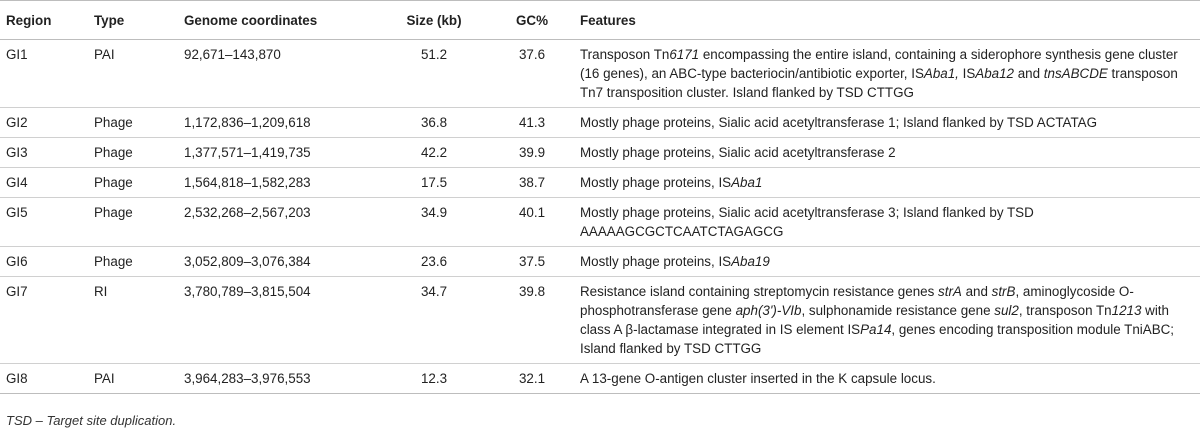  What do you see at coordinates (950, 291) in the screenshot?
I see `feature-italic-text: strA` at bounding box center [950, 291].